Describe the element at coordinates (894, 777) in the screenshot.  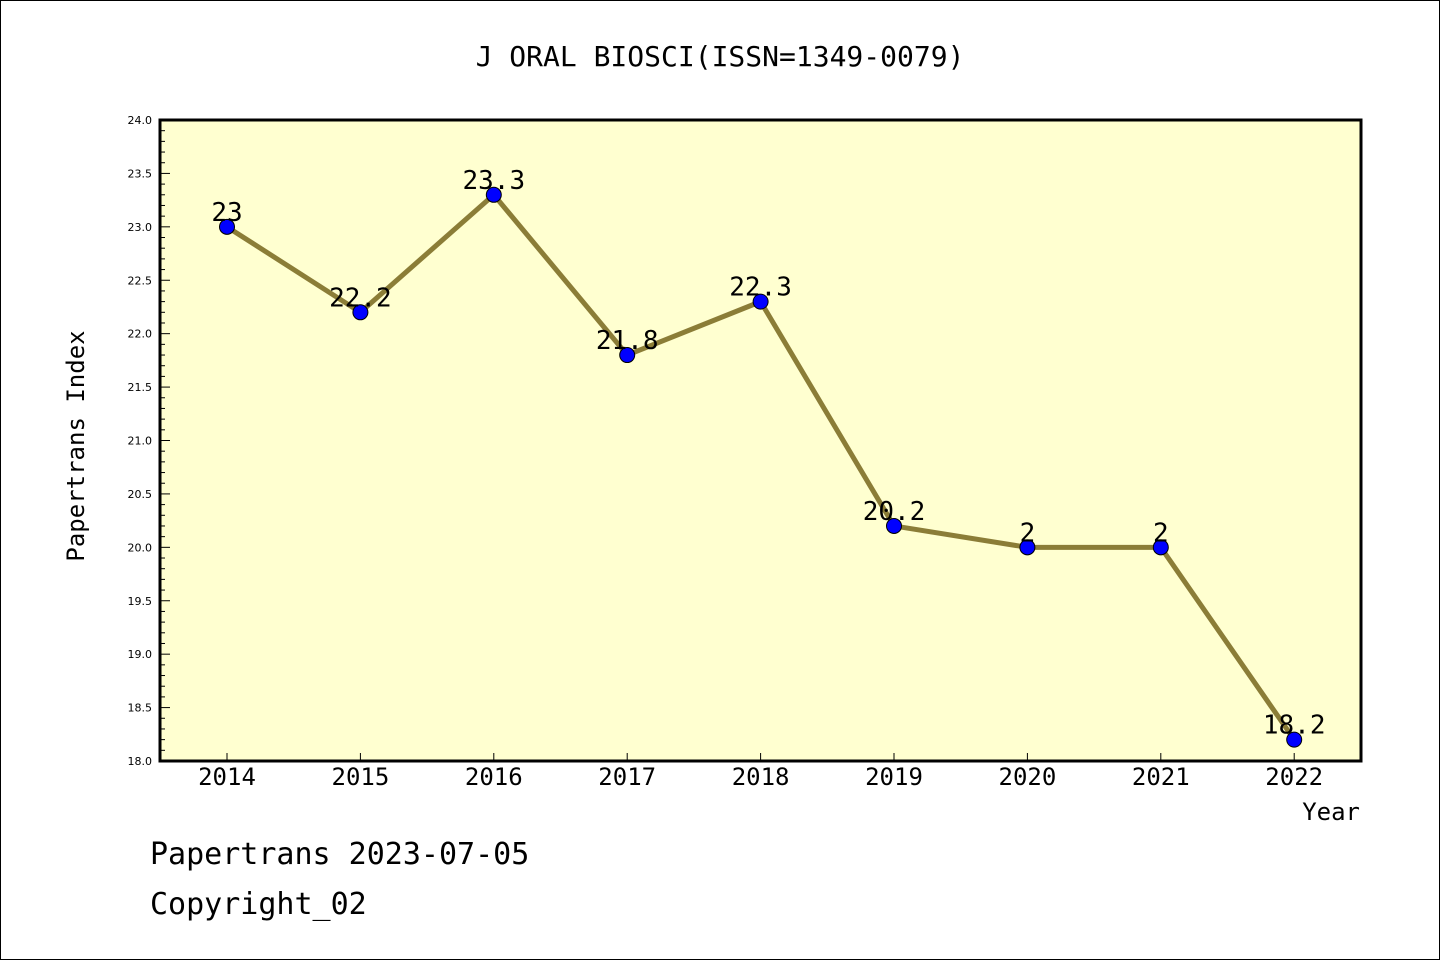
I see `x-tick-label: 2019` at that location.